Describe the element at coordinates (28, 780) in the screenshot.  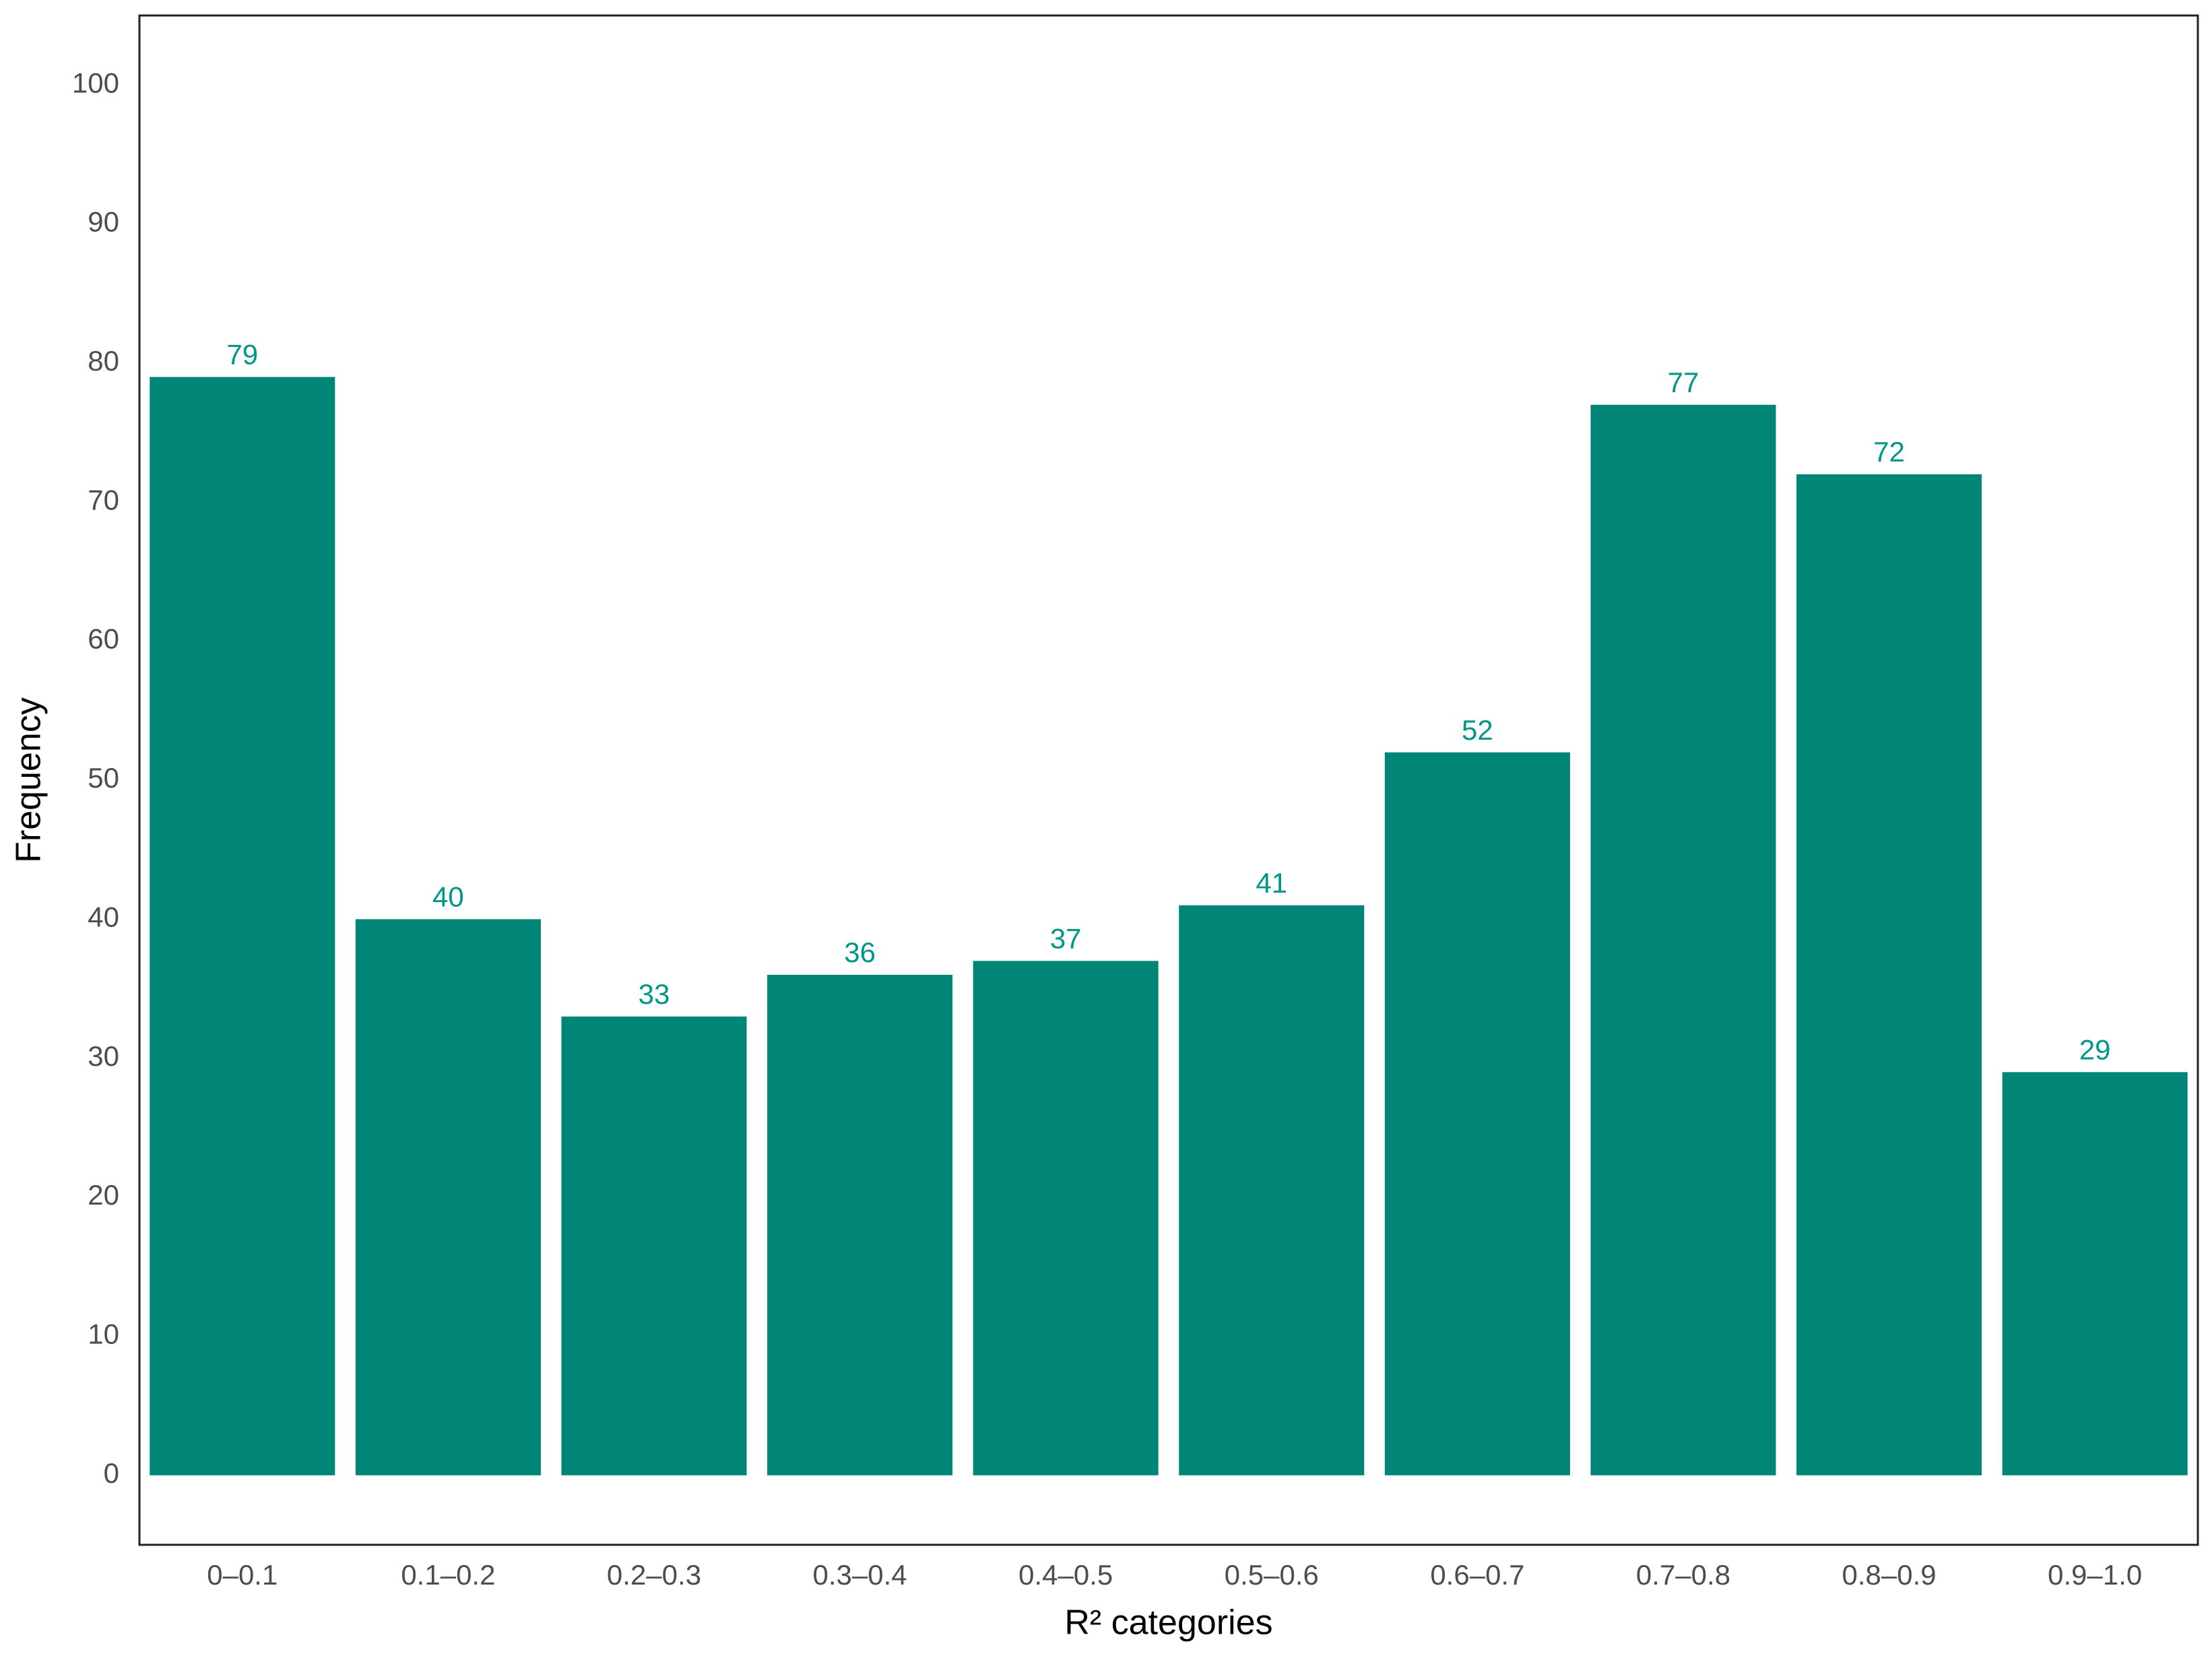
I see `y-axis-title: Frequency` at that location.